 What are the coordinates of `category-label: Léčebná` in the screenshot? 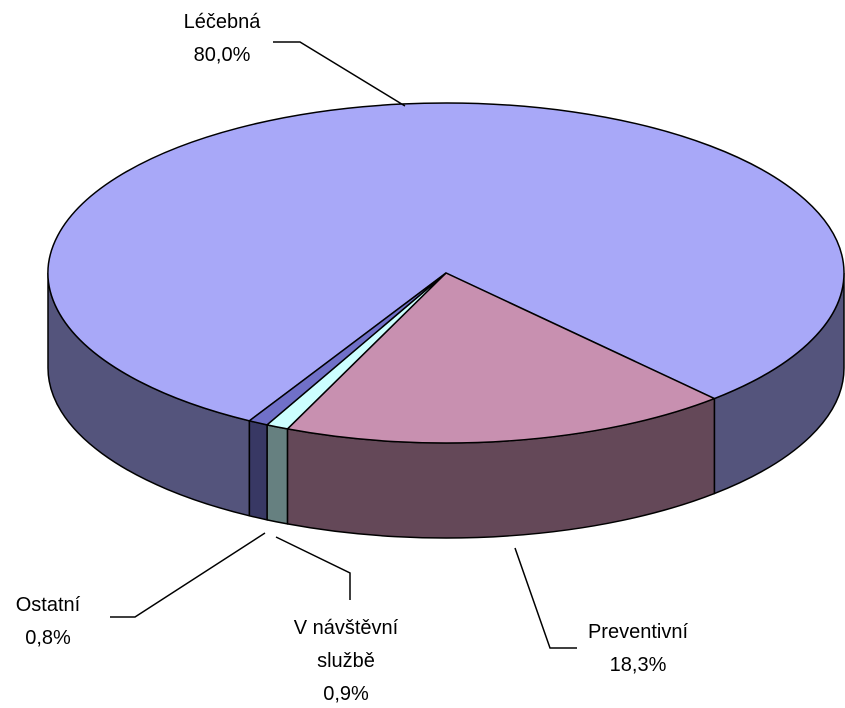 It's located at (222, 22).